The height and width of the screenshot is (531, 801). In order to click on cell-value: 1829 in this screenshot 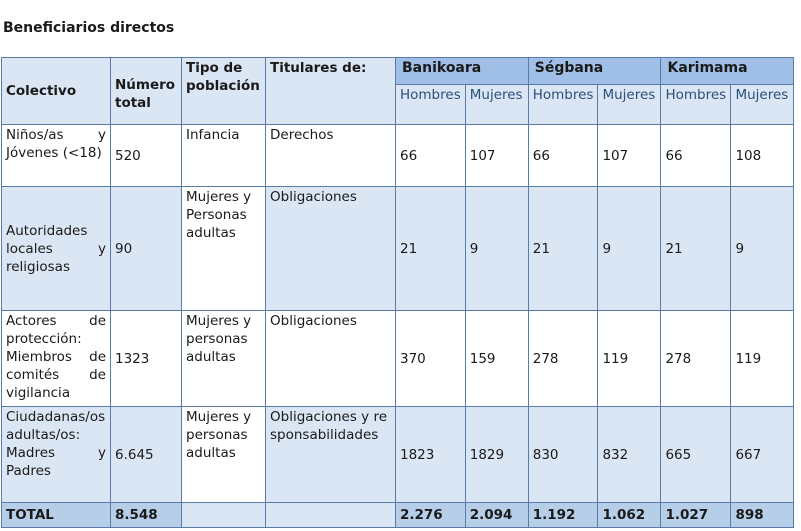, I will do `click(496, 454)`.